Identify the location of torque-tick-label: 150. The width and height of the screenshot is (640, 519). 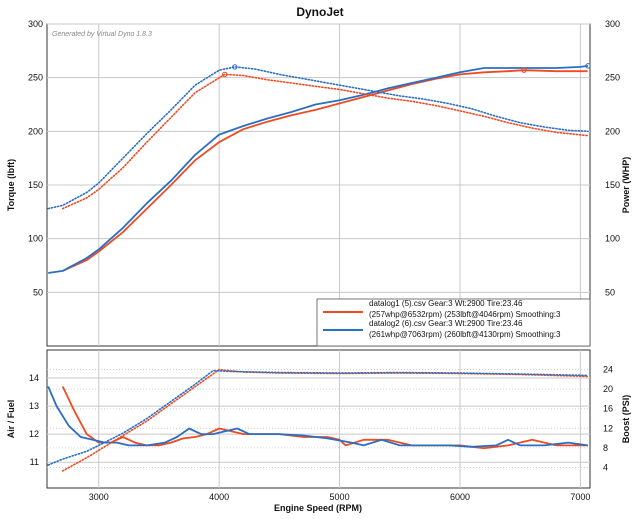
(35, 185).